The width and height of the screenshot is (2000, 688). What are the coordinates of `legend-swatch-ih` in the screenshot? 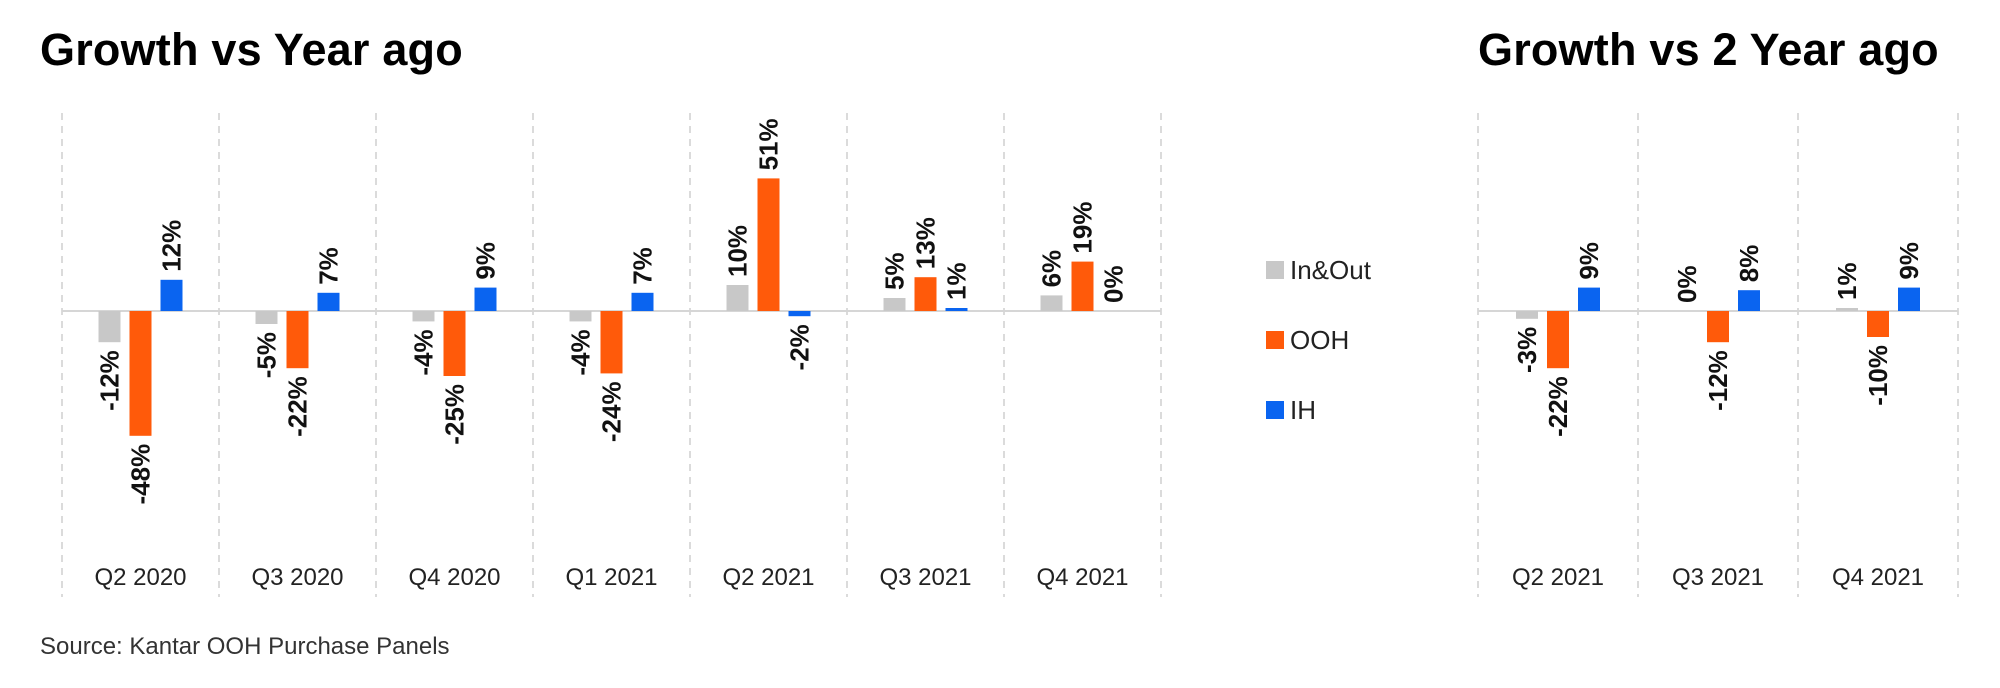 It's located at (1275, 410).